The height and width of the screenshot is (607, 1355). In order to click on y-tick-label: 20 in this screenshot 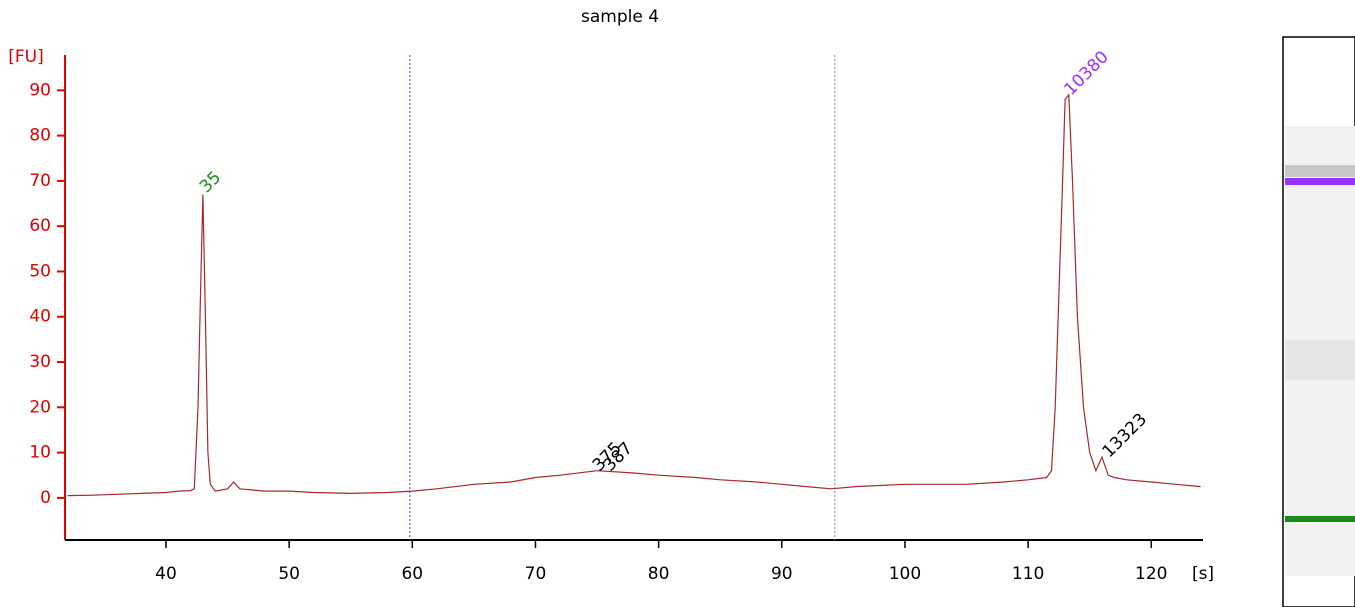, I will do `click(40, 407)`.